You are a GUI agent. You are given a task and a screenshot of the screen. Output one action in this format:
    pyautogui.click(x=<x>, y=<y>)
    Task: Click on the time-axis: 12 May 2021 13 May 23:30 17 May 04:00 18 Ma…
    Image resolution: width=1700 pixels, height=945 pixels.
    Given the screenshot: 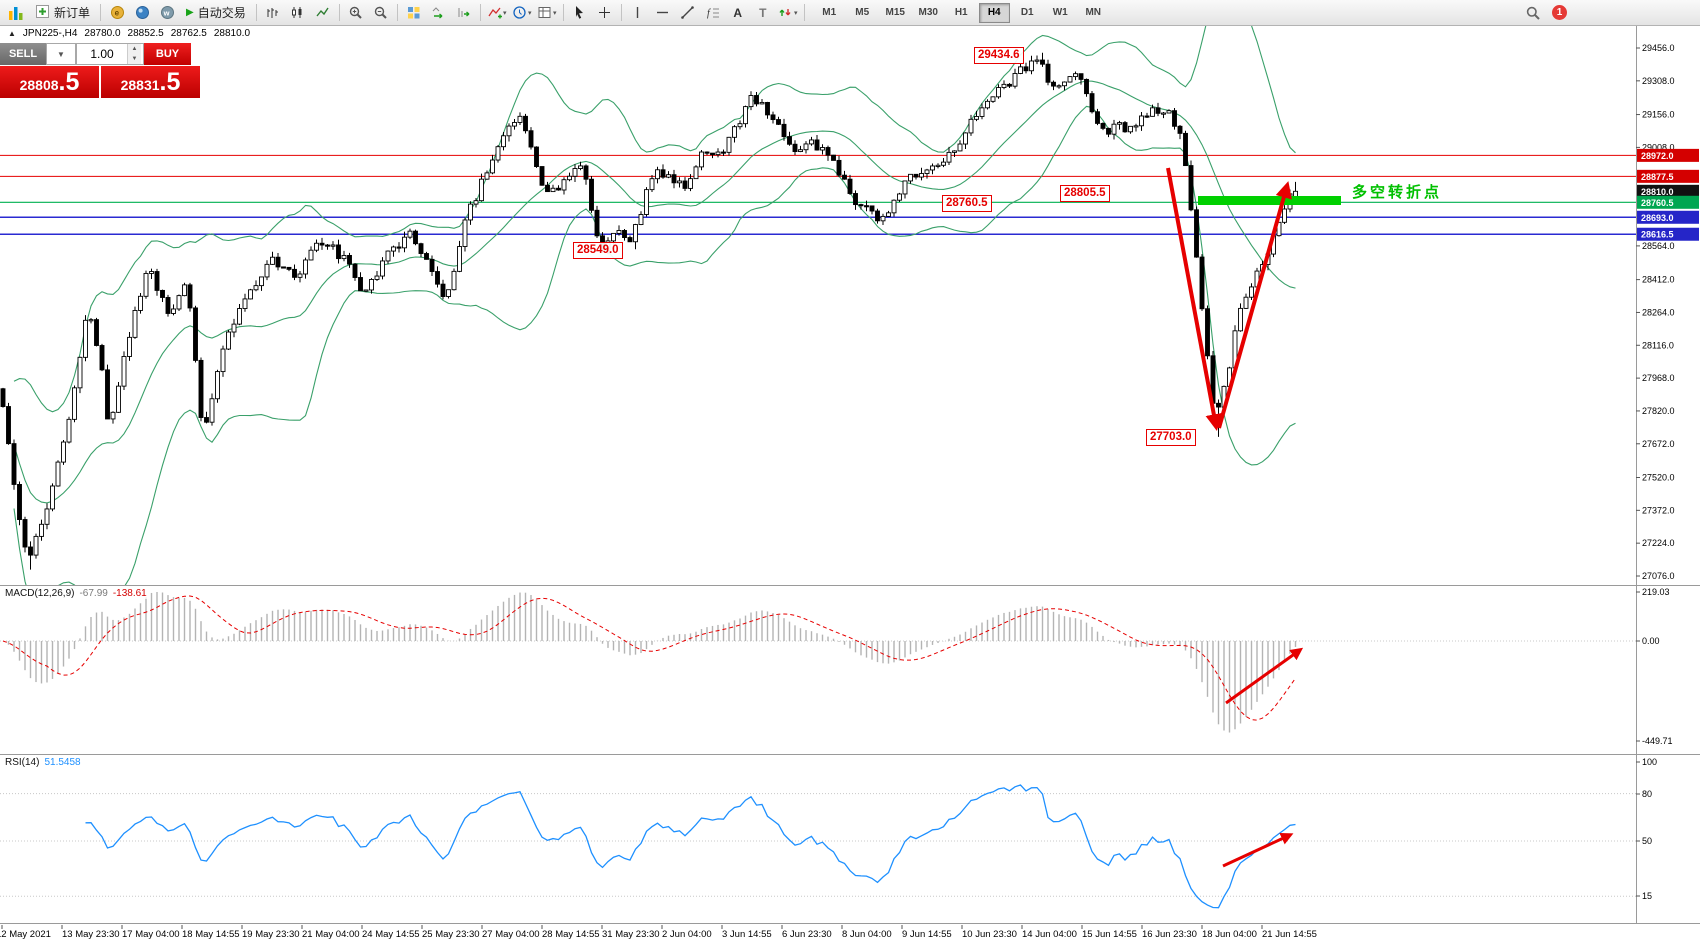 What is the action you would take?
    pyautogui.click(x=658, y=932)
    